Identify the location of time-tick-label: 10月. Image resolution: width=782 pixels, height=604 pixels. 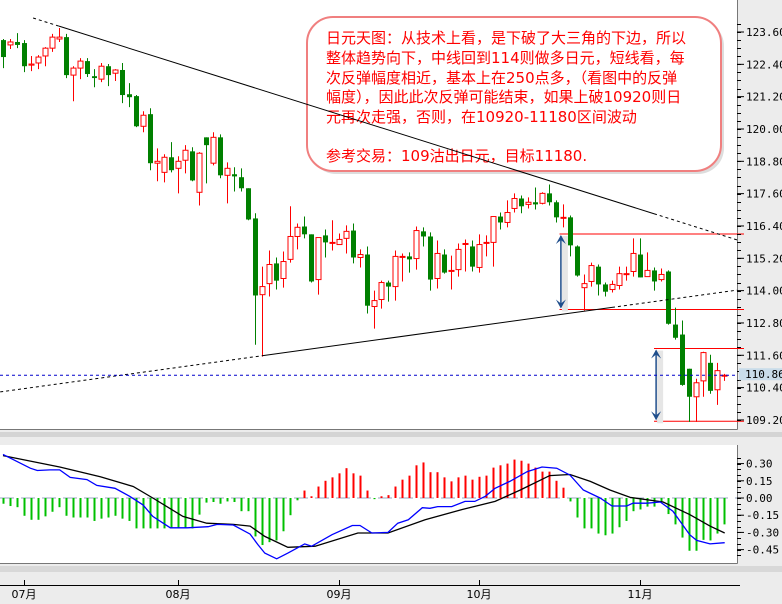
(479, 594).